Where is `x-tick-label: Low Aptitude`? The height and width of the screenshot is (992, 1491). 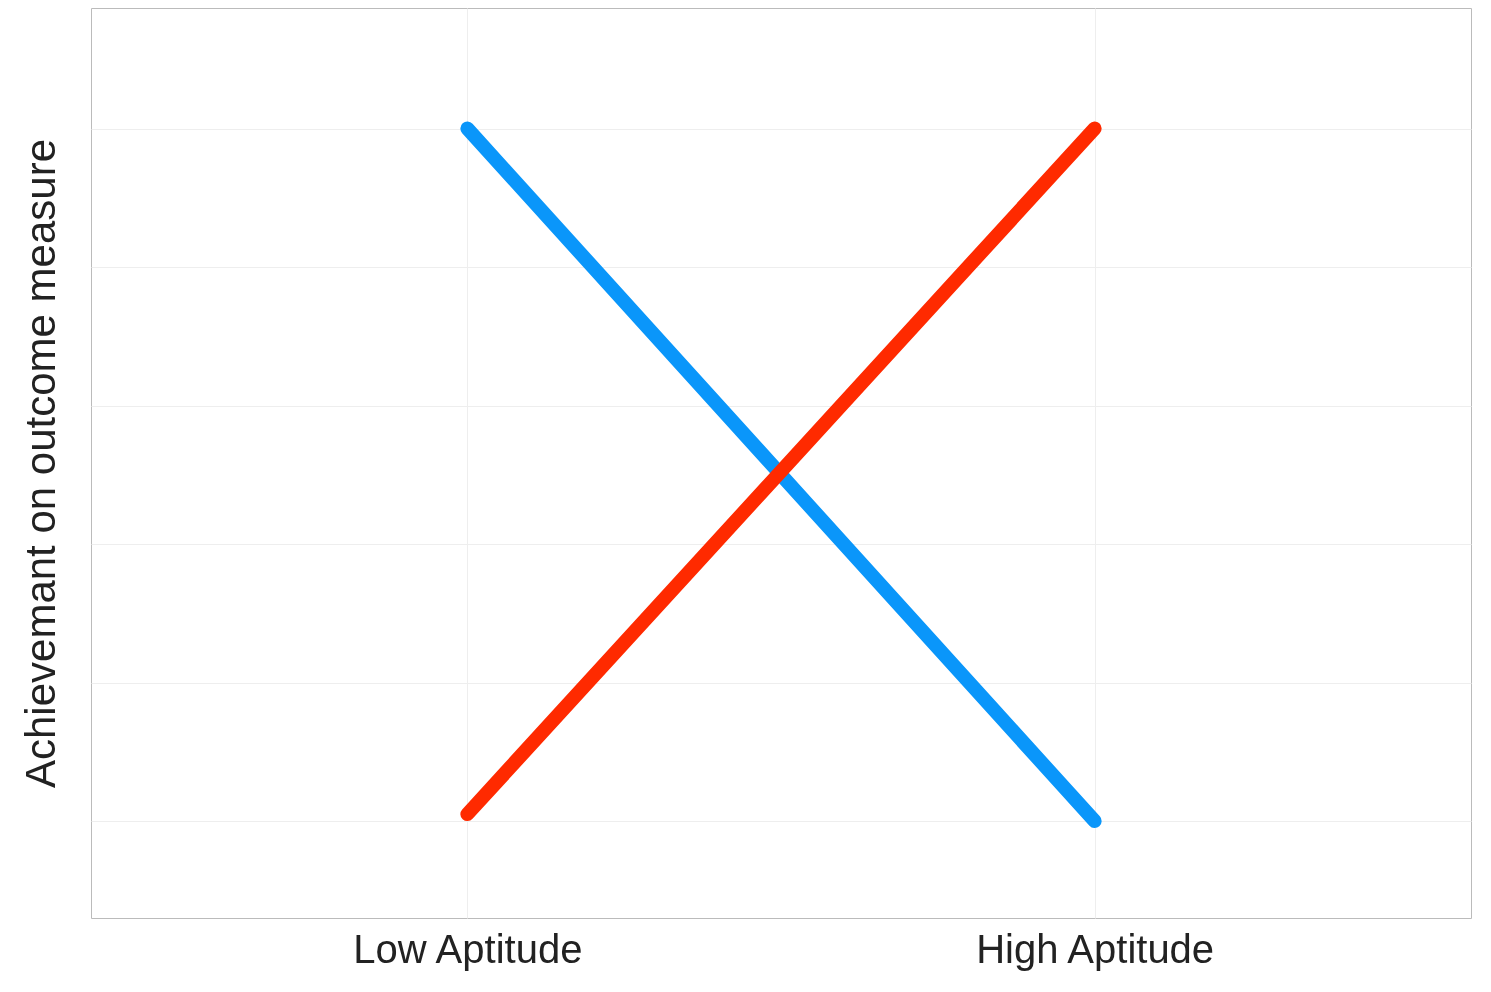 x-tick-label: Low Aptitude is located at coordinates (468, 948).